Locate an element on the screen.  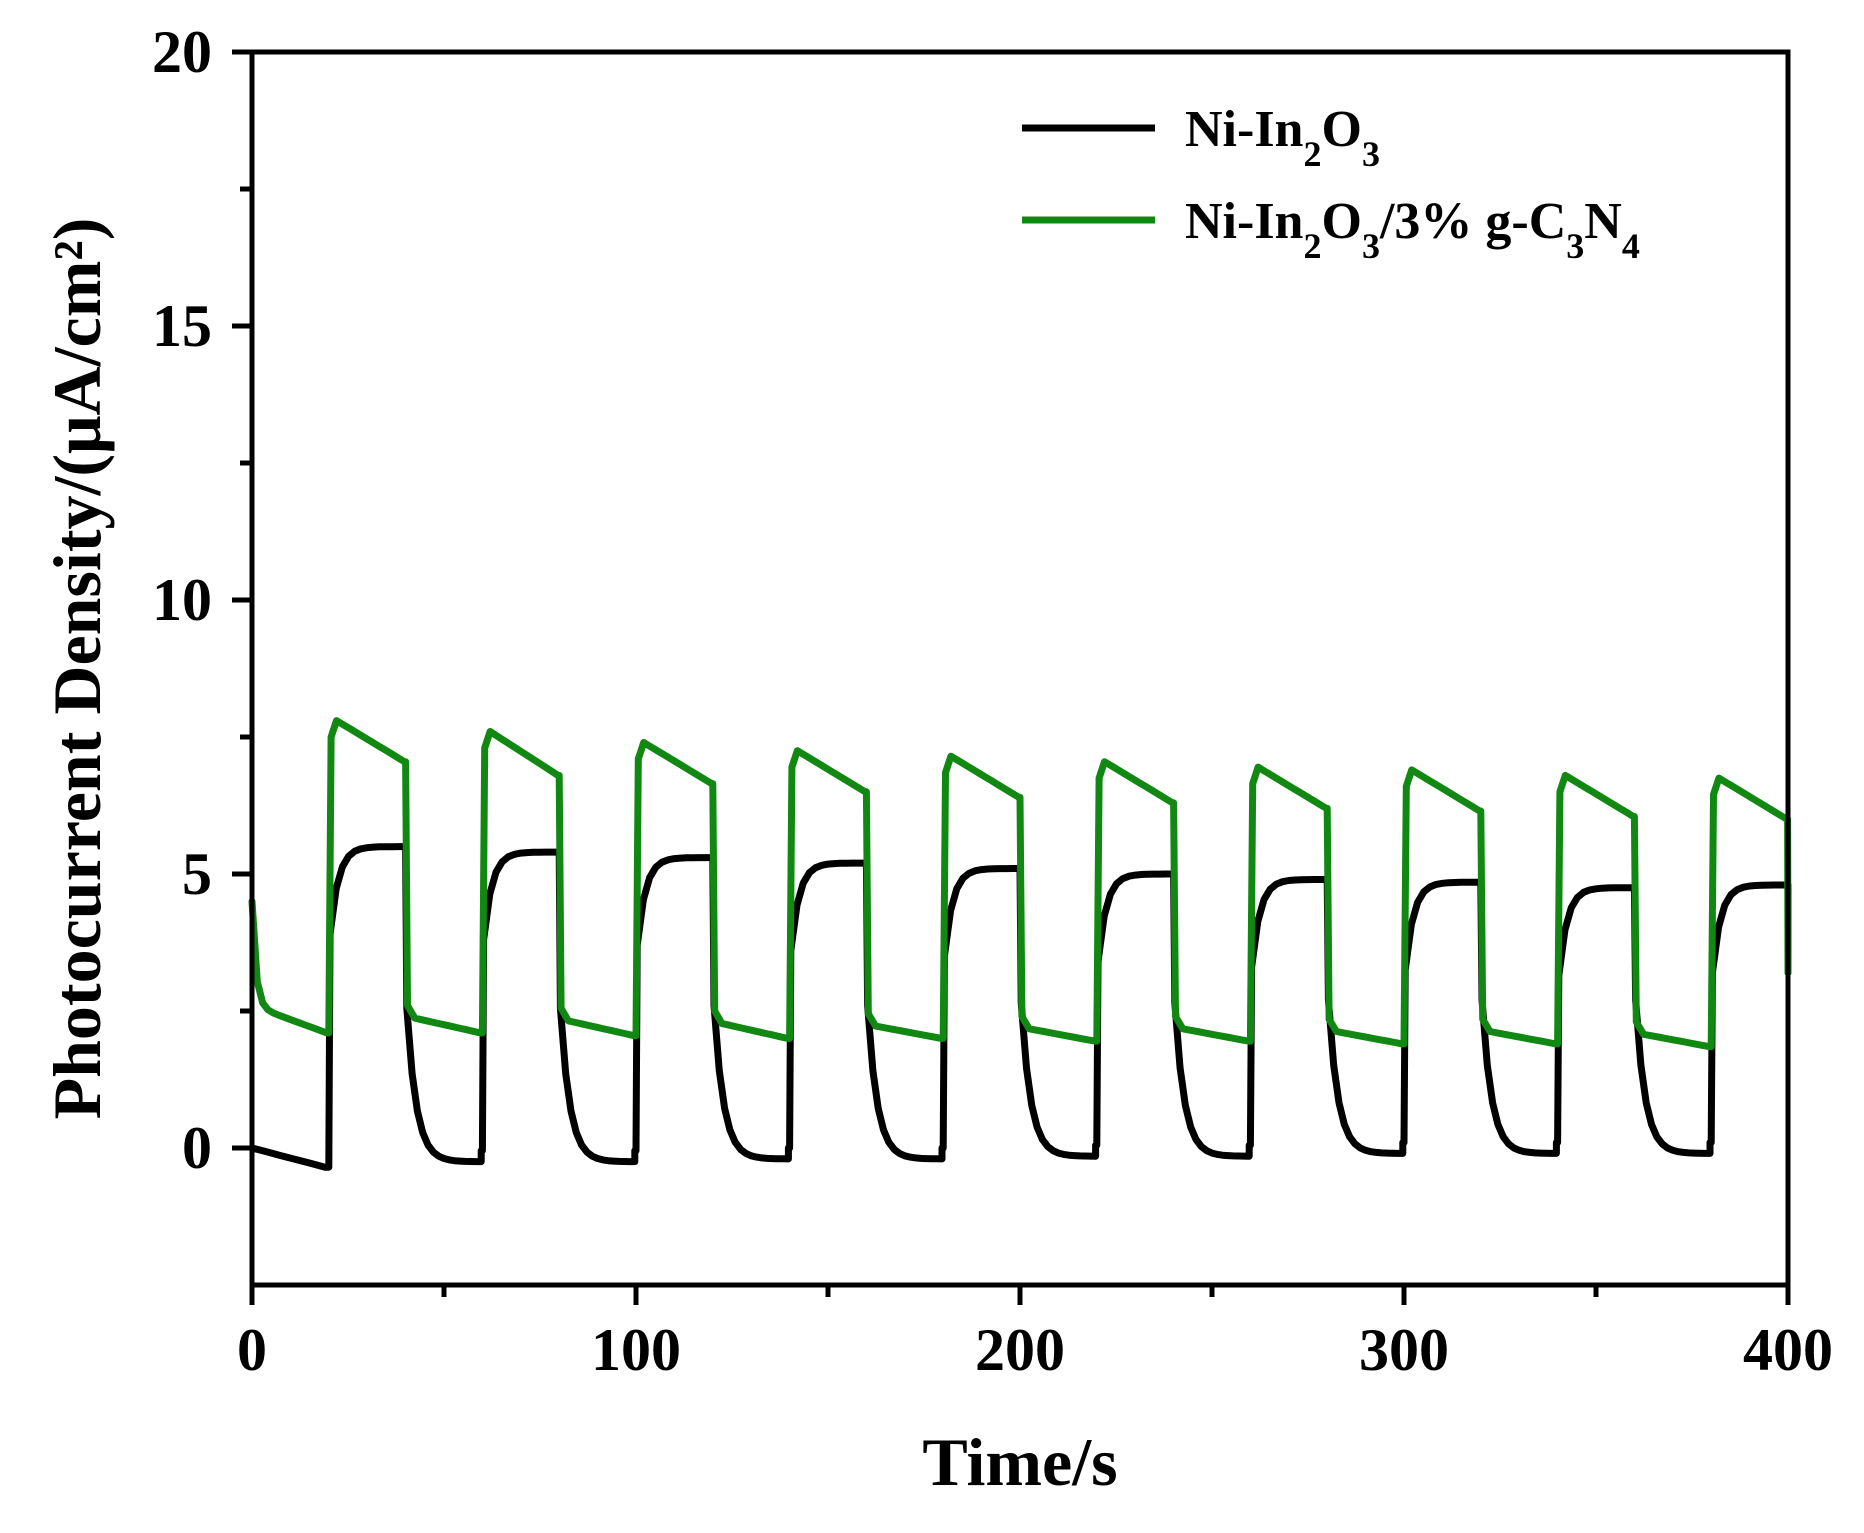
y-tick-label: 15 is located at coordinates (182, 326).